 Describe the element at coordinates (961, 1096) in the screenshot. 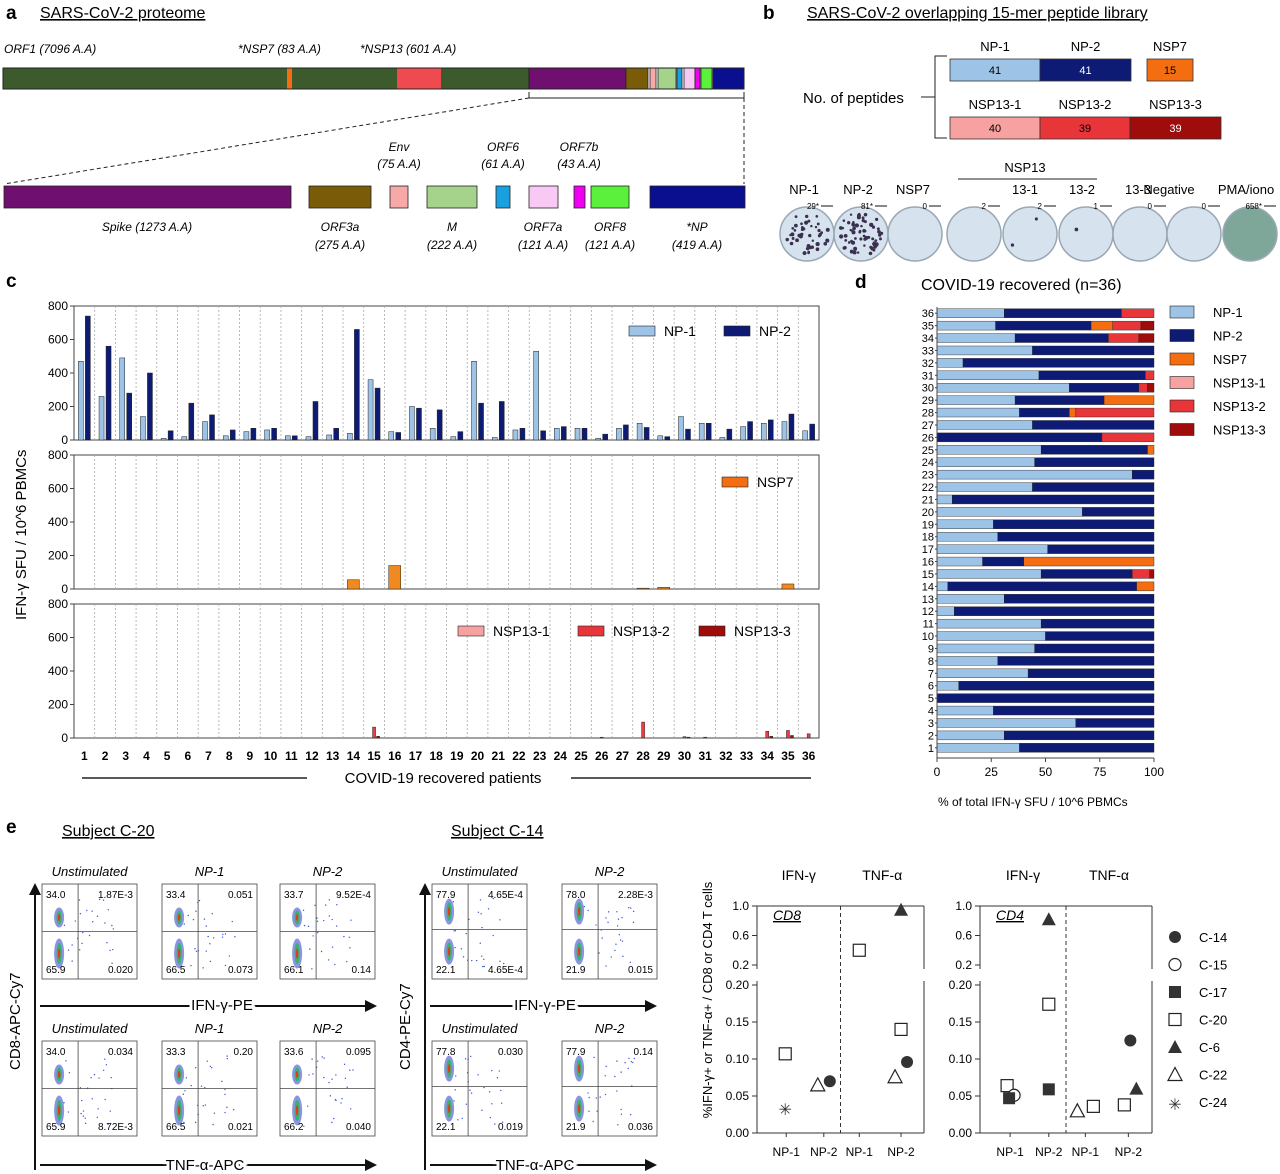

I see `scatter-y-tick-lower: 0.05` at that location.